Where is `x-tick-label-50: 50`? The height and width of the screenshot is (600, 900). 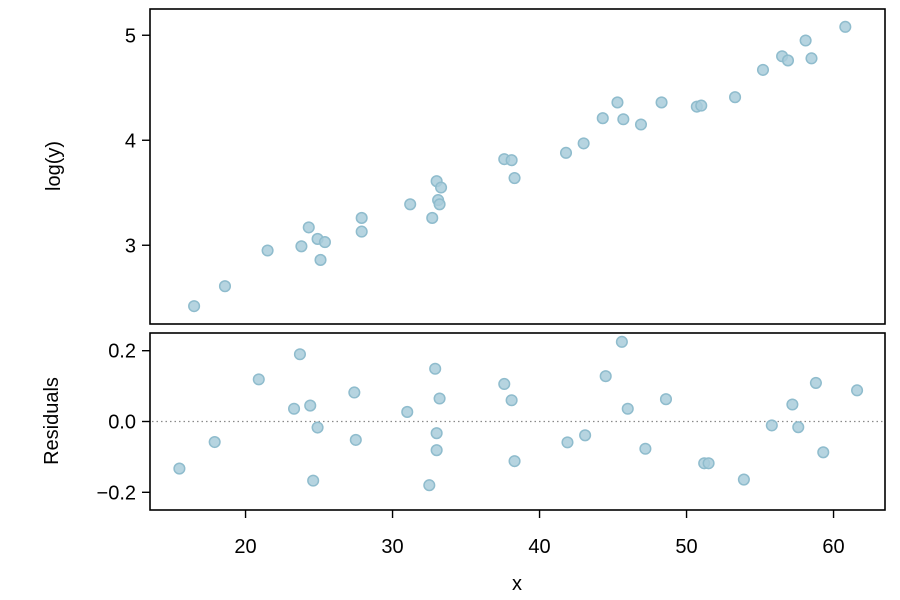 x-tick-label-50: 50 is located at coordinates (686, 547).